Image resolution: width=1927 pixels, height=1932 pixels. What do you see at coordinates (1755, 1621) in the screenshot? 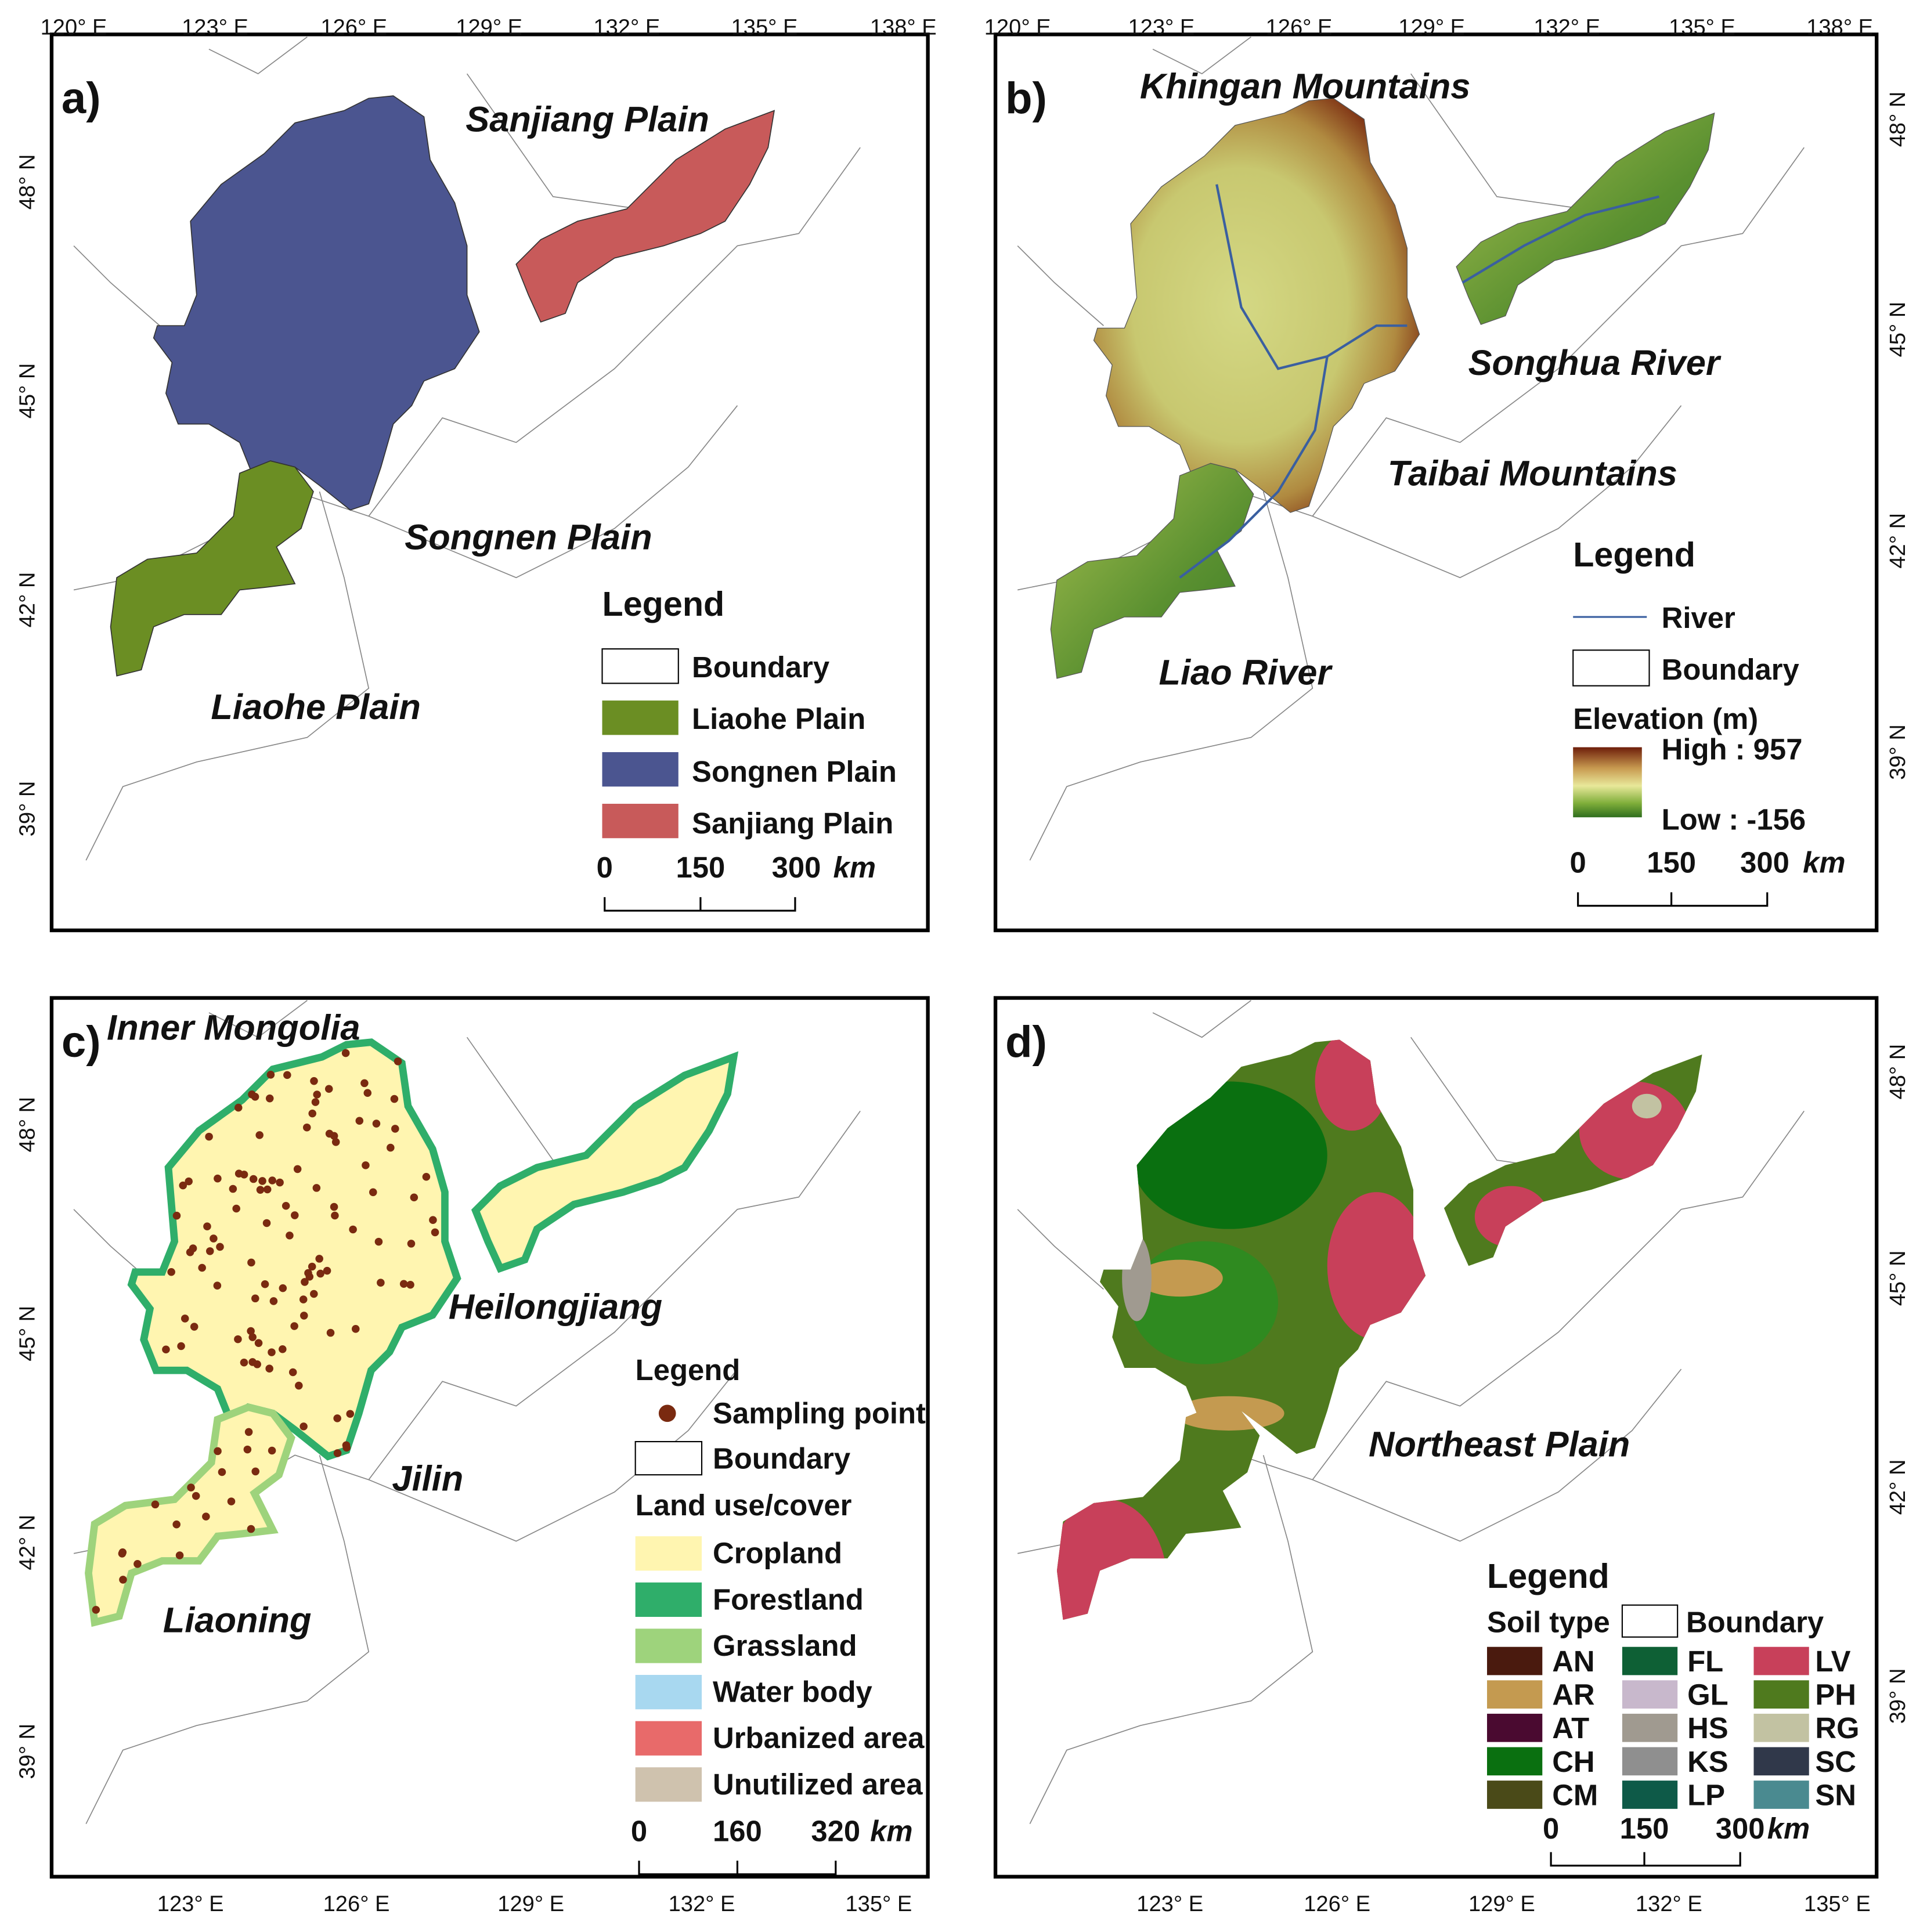
I see `legend-label: Boundary` at bounding box center [1755, 1621].